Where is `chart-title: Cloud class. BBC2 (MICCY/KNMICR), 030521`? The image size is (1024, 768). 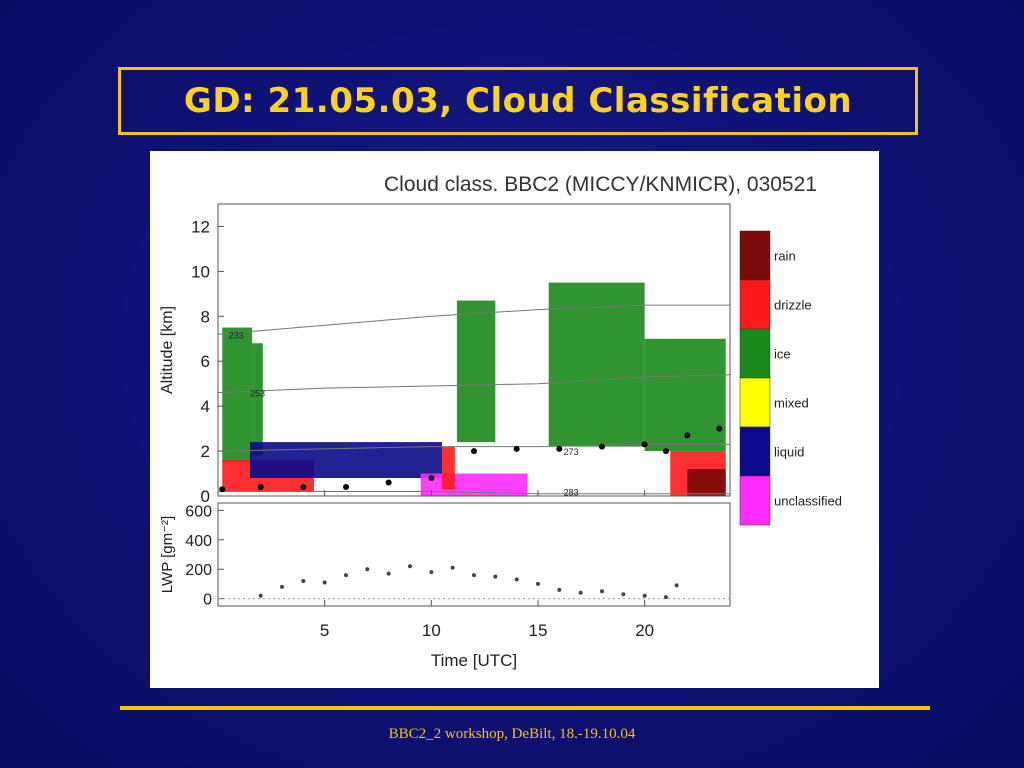 chart-title: Cloud class. BBC2 (MICCY/KNMICR), 030521 is located at coordinates (600, 184).